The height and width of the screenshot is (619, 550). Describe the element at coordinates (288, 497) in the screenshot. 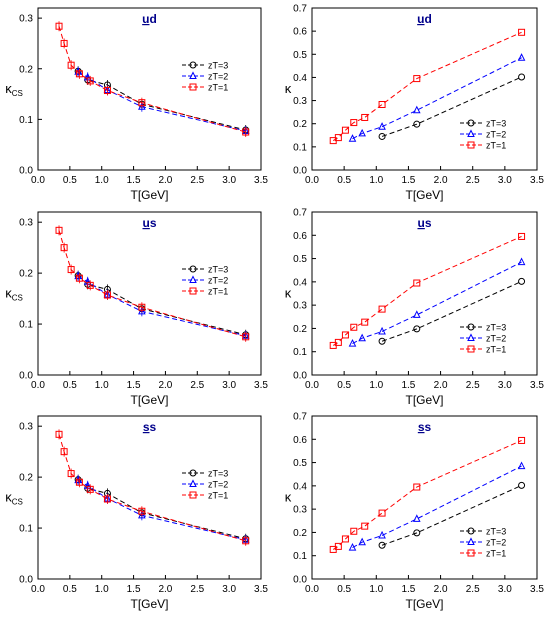

I see `y-axis-label: κ` at that location.